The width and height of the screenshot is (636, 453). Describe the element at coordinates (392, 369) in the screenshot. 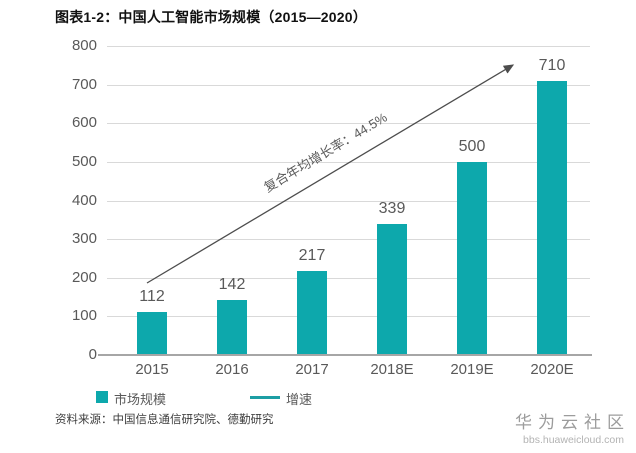

I see `x-tick-label: 2018E` at that location.